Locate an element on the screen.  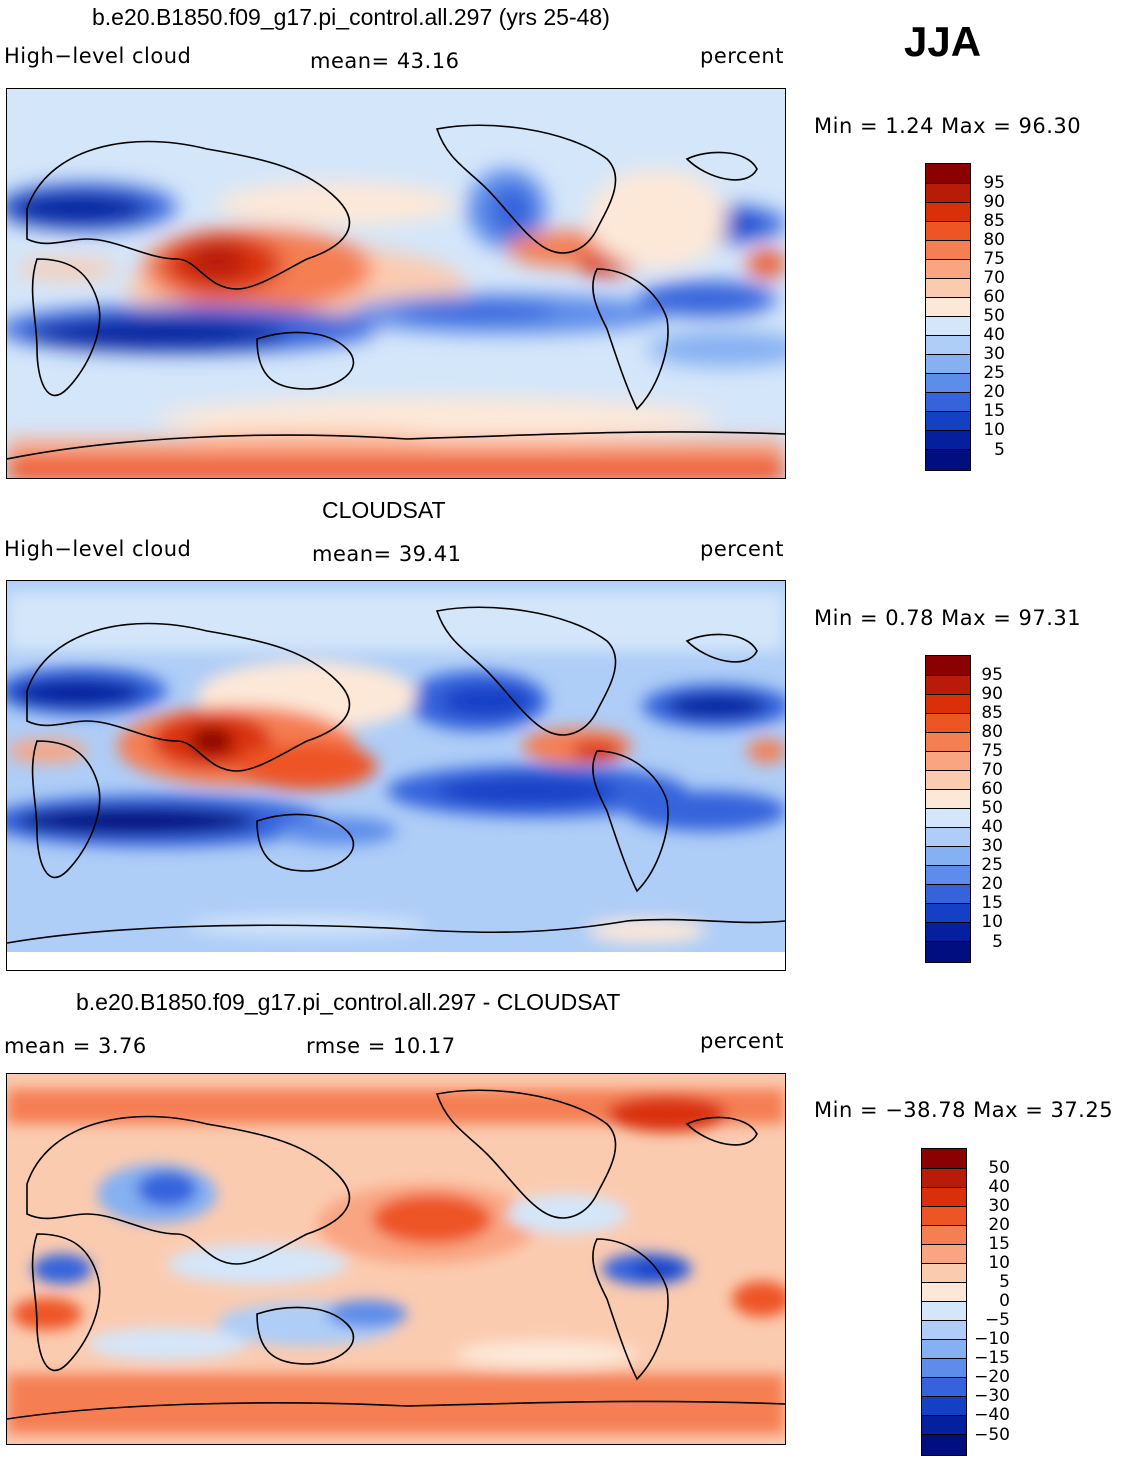
panel1-colorbar-tick: 70 is located at coordinates (994, 278).